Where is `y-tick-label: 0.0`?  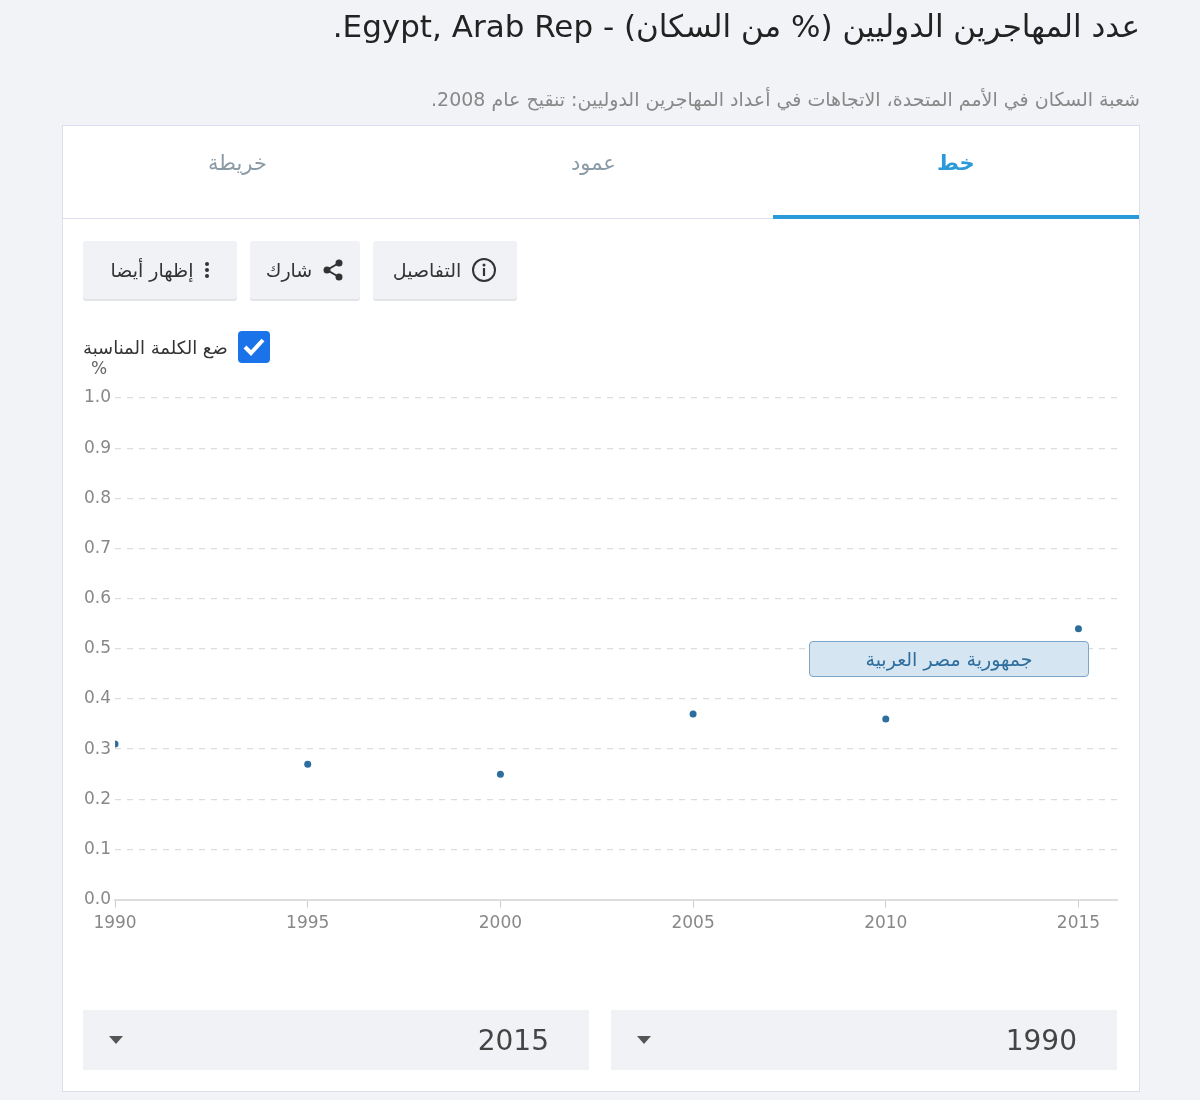
y-tick-label: 0.0 is located at coordinates (97, 898).